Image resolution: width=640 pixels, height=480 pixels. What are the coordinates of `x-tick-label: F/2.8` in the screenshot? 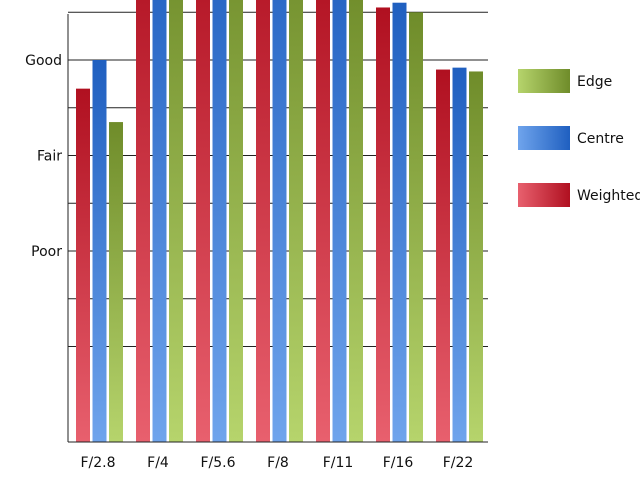 It's located at (97, 463).